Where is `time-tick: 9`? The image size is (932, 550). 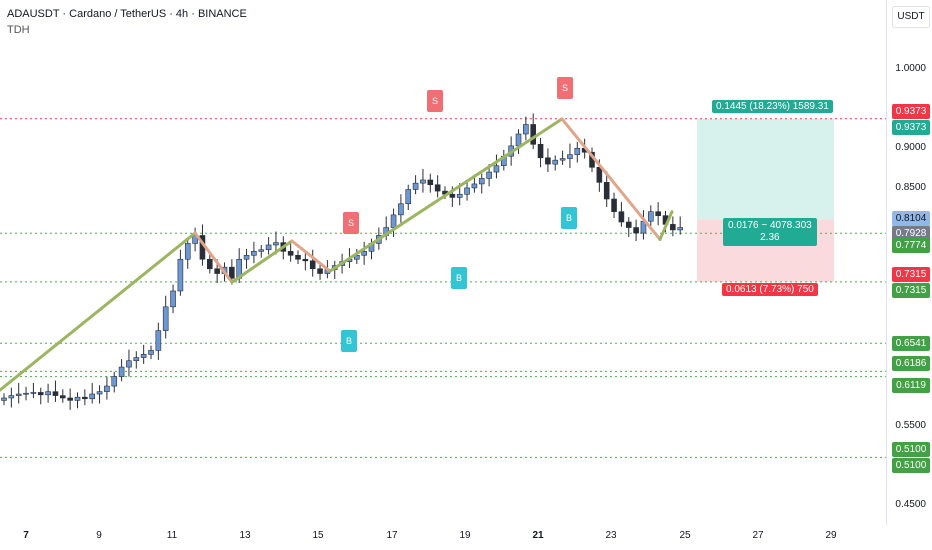
time-tick: 9 is located at coordinates (99, 535).